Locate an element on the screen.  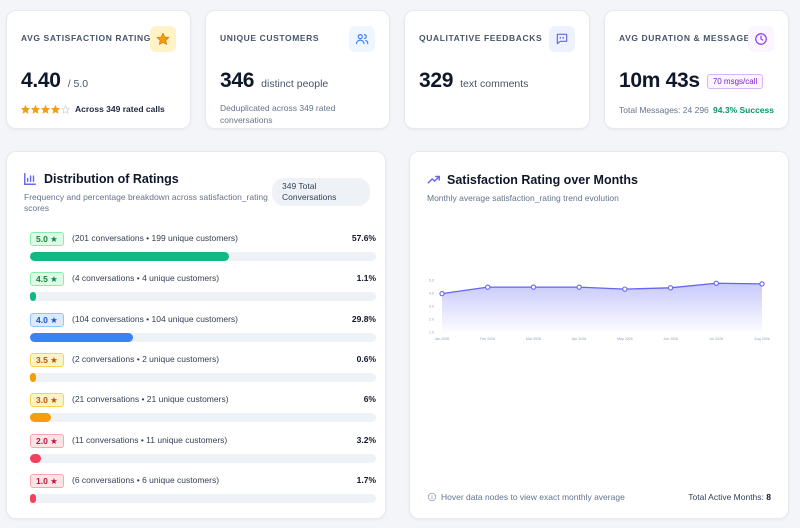
kpi-card-feedbacks: QUALITATIVE FEEDBACKS 329 text comments is located at coordinates (497, 69).